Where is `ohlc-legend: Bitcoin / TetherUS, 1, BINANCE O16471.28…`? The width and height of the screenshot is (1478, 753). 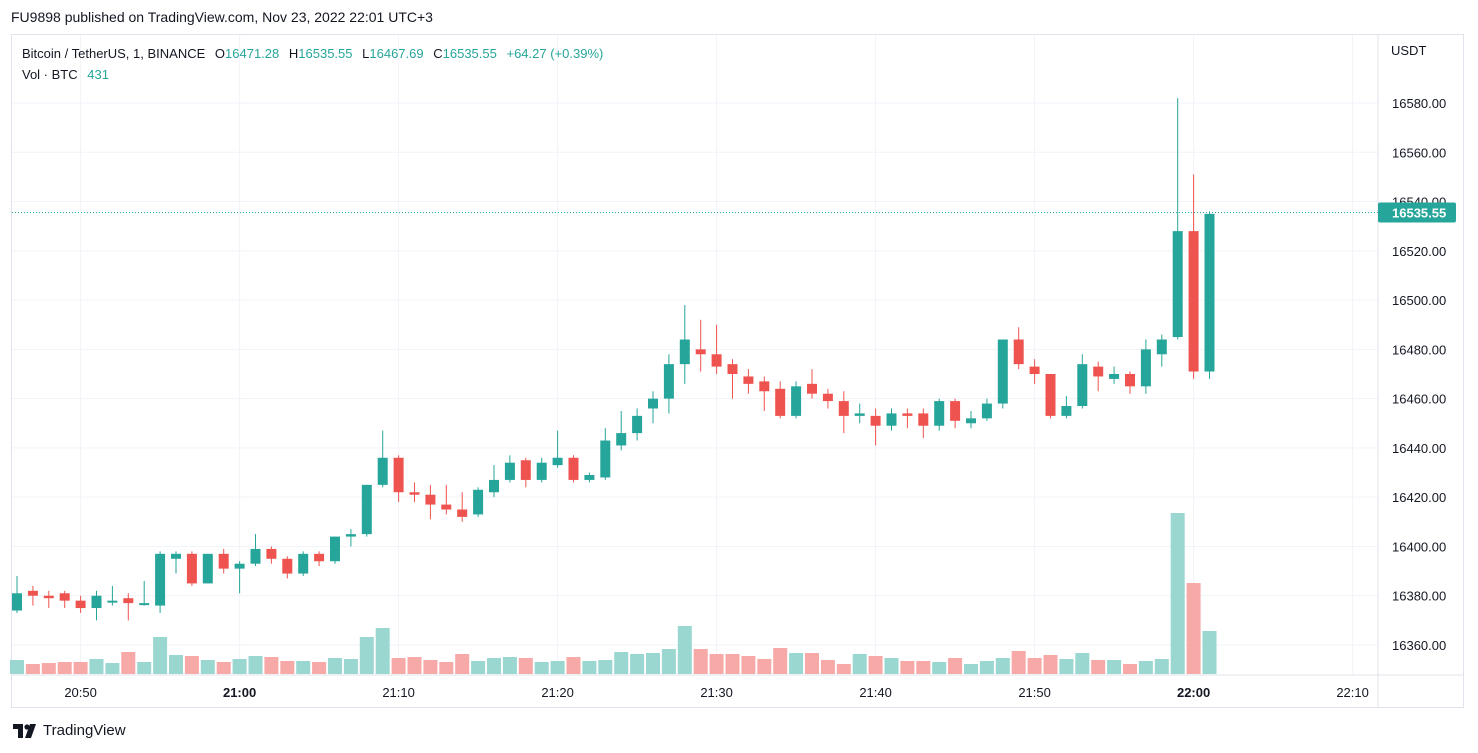
ohlc-legend: Bitcoin / TetherUS, 1, BINANCE O16471.28… is located at coordinates (312, 53).